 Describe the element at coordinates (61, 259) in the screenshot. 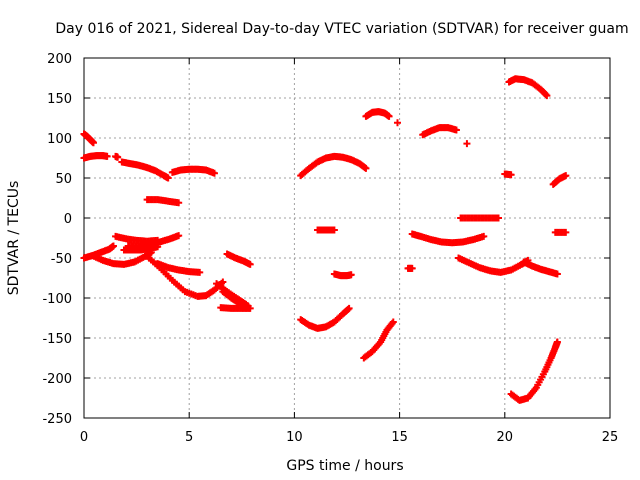

I see `y-tick-label: -50` at that location.